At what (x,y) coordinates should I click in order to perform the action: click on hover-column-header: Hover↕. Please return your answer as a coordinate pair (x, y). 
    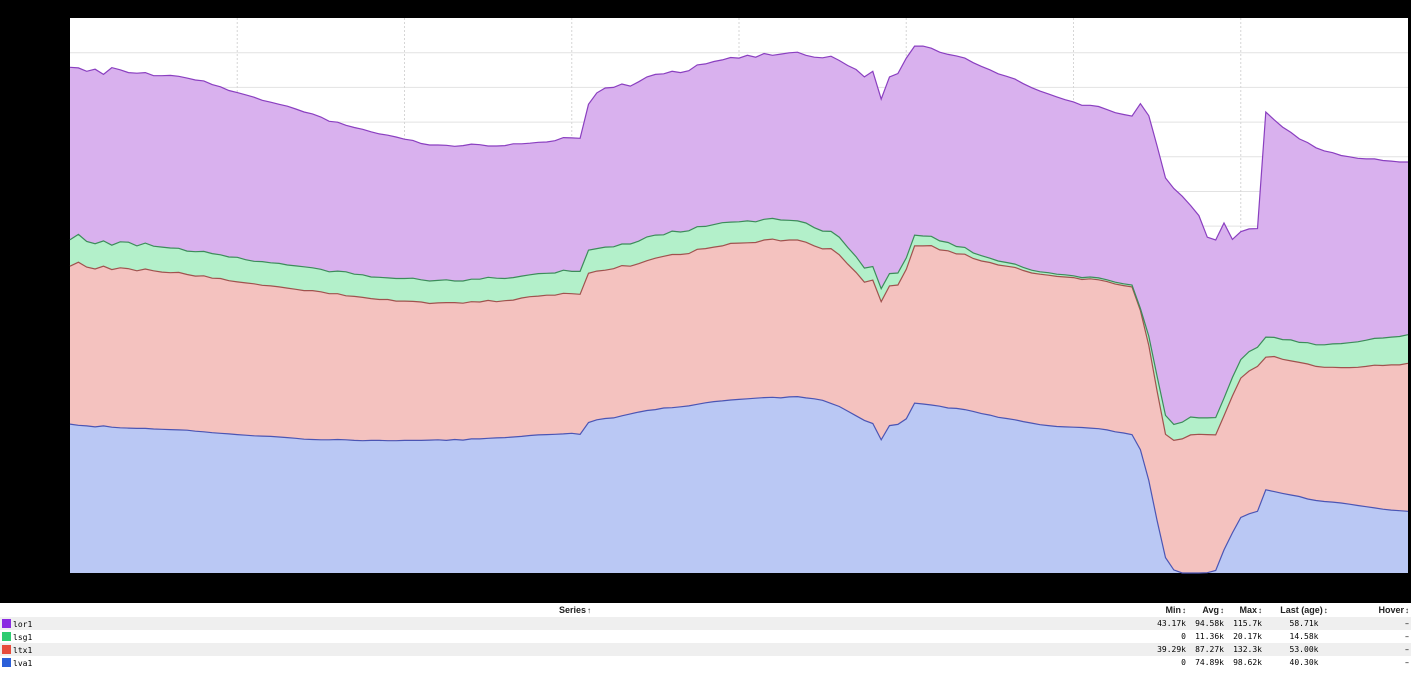
    Looking at the image, I should click on (1377, 610).